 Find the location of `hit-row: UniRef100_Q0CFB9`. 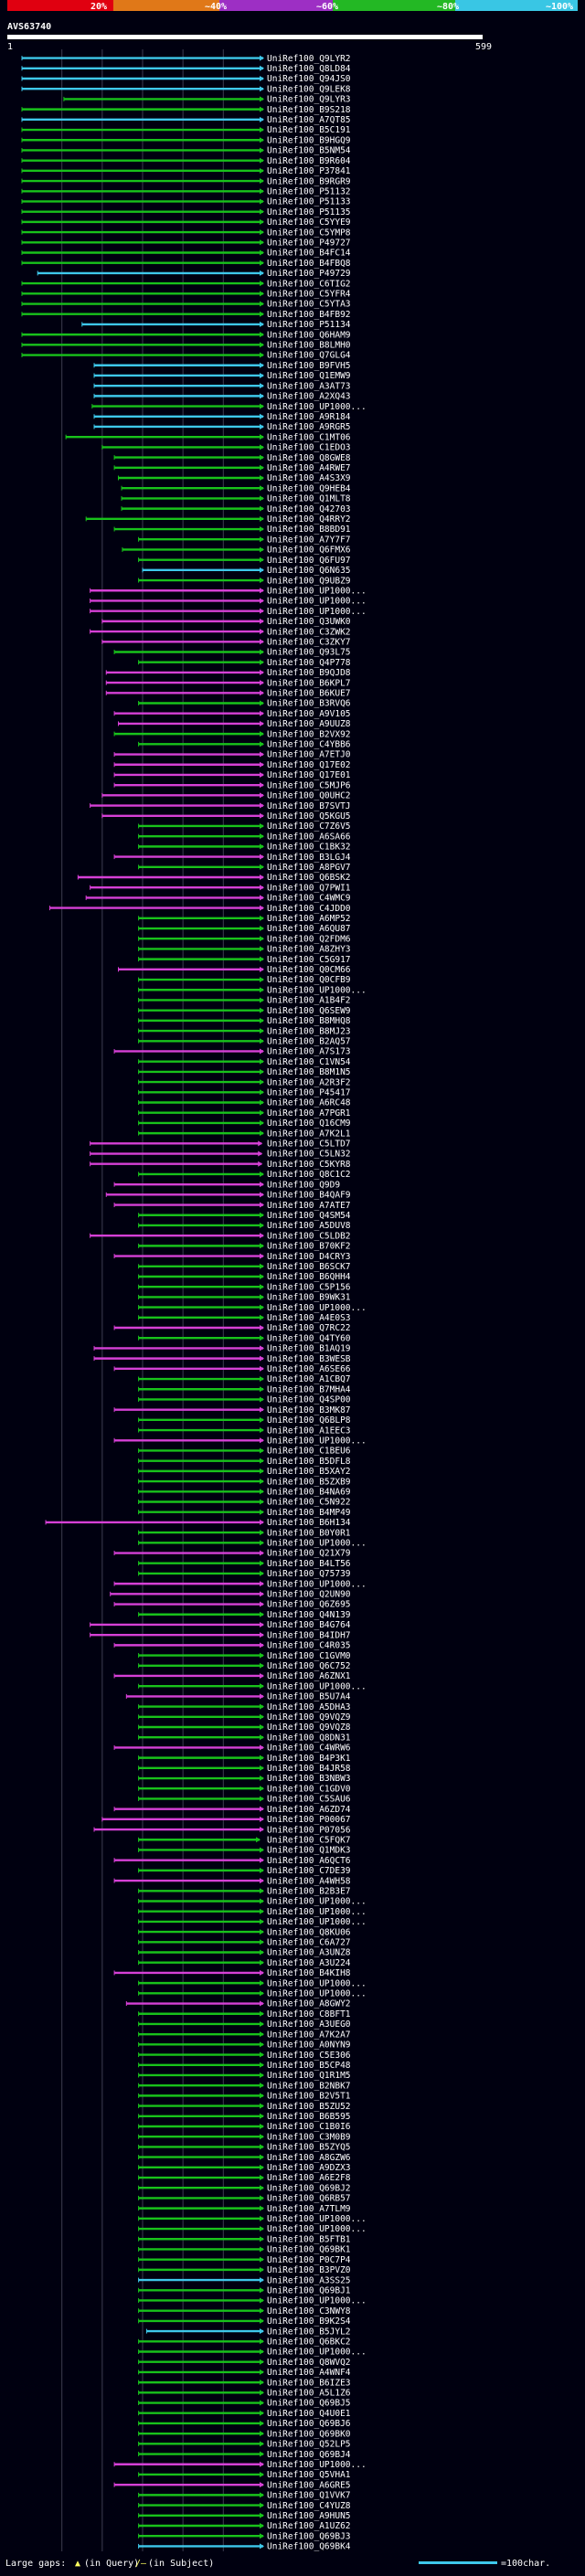

hit-row: UniRef100_Q0CFB9 is located at coordinates (245, 980).